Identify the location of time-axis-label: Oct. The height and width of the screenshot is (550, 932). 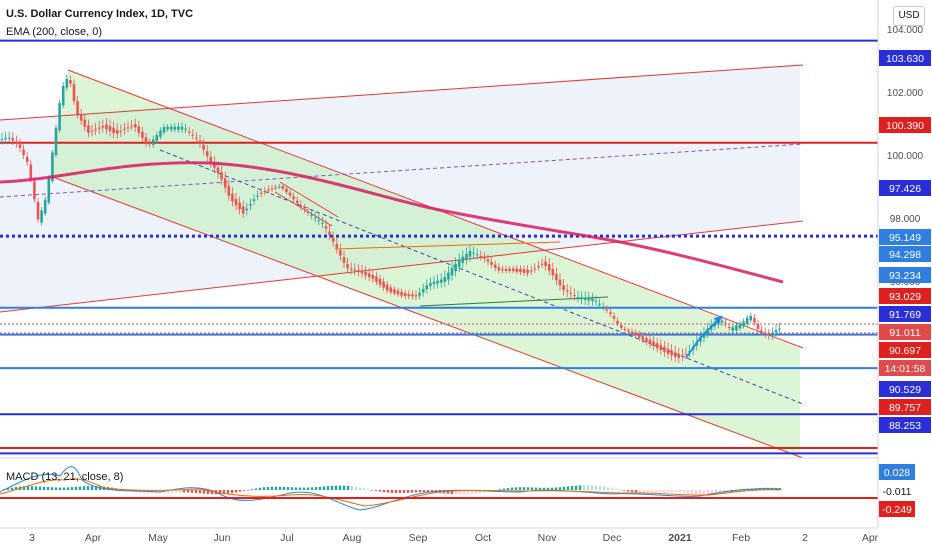
(483, 538).